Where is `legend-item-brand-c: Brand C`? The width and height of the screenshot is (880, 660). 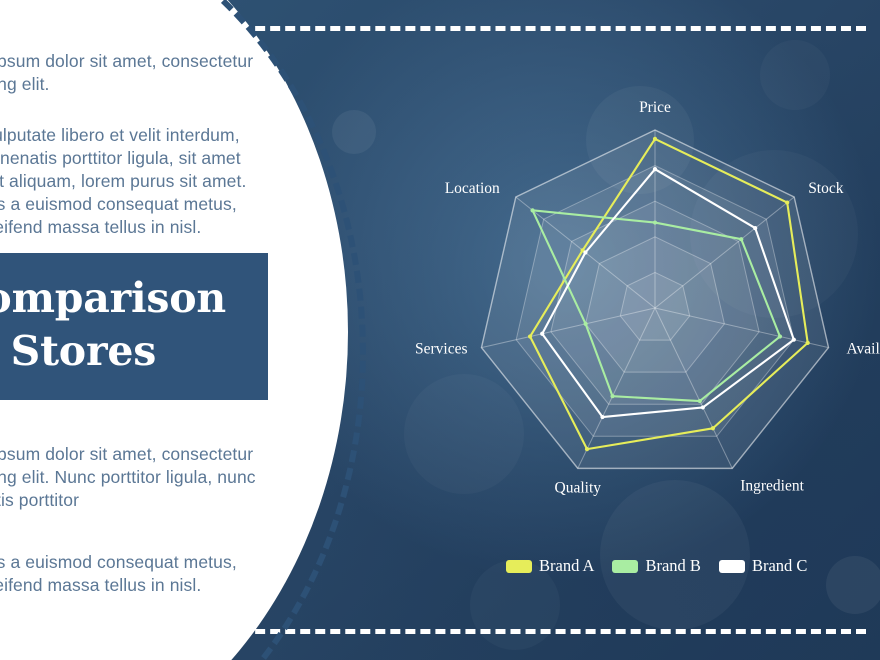 legend-item-brand-c: Brand C is located at coordinates (763, 565).